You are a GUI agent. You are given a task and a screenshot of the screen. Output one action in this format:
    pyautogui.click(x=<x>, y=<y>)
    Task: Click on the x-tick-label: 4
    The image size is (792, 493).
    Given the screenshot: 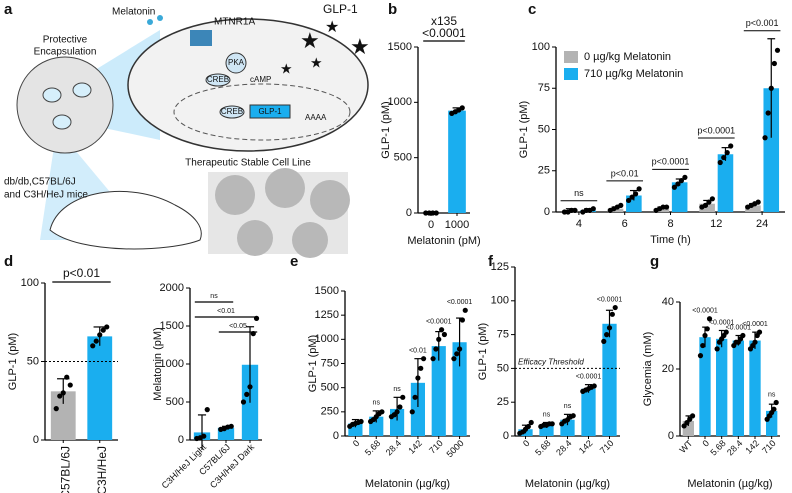 What is the action you would take?
    pyautogui.click(x=579, y=224)
    